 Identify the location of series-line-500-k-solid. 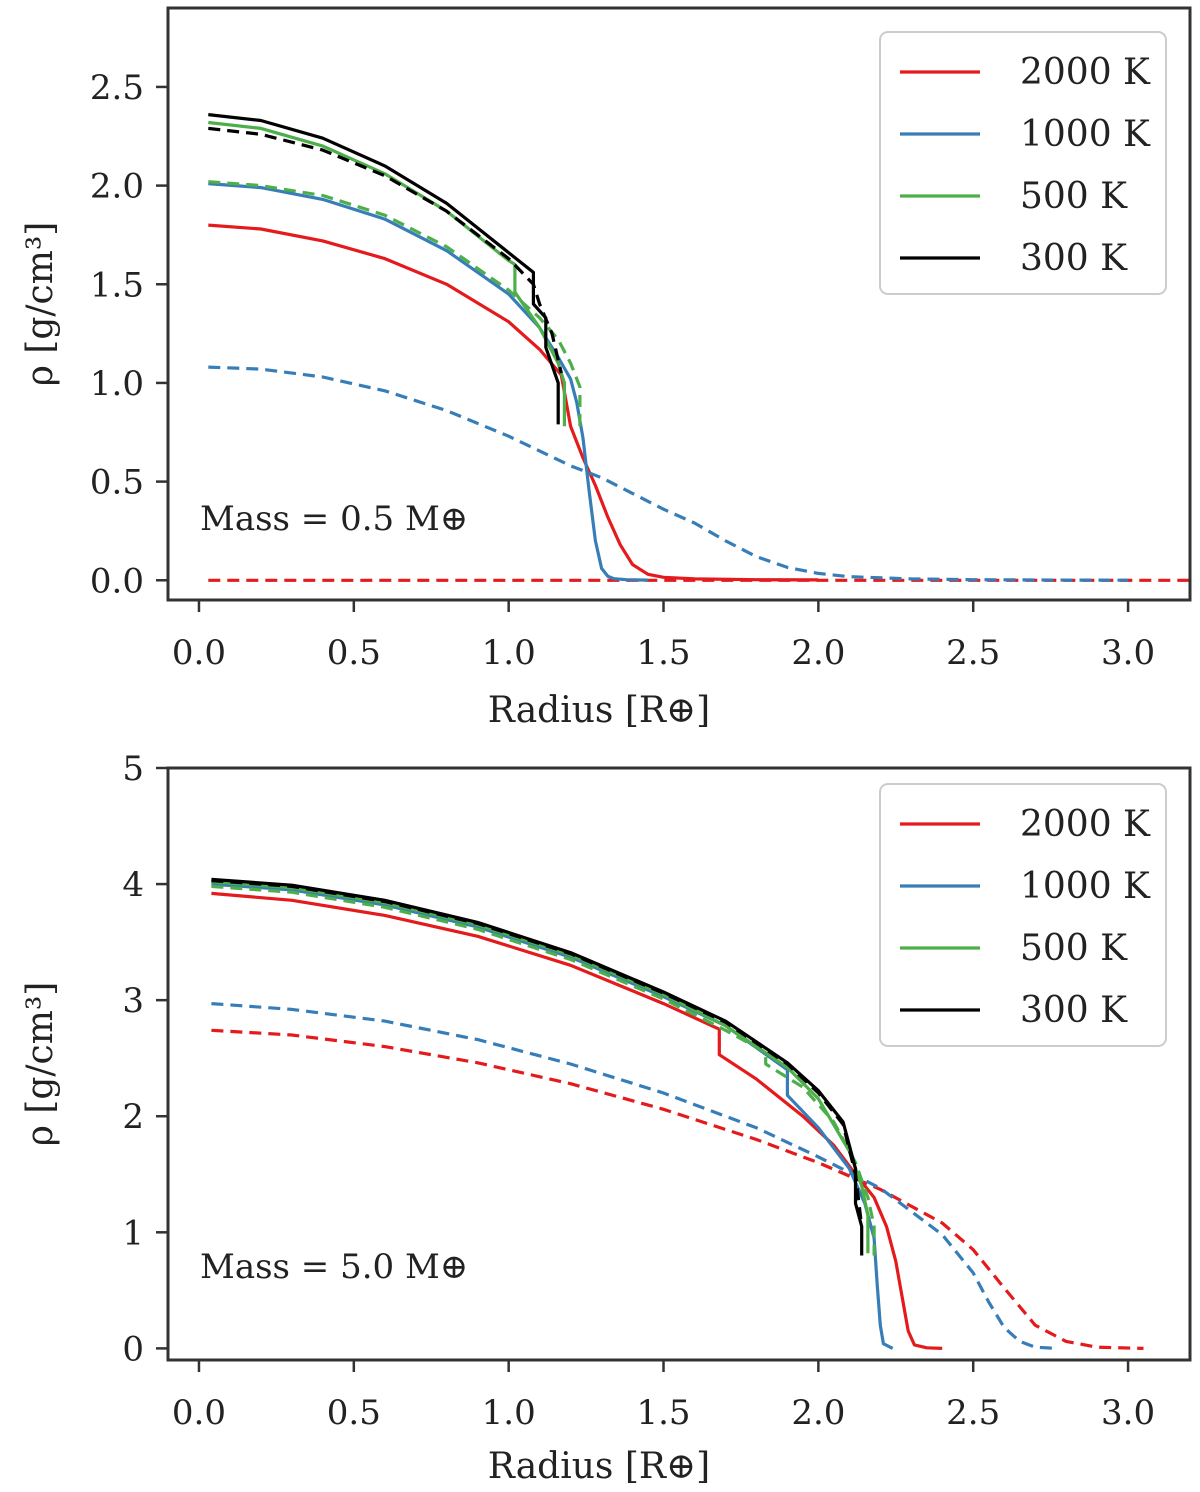
(387, 273).